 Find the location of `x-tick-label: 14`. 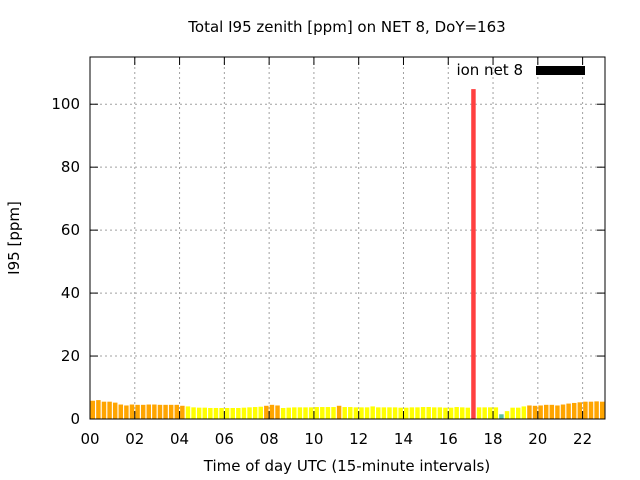

x-tick-label: 14 is located at coordinates (403, 439).